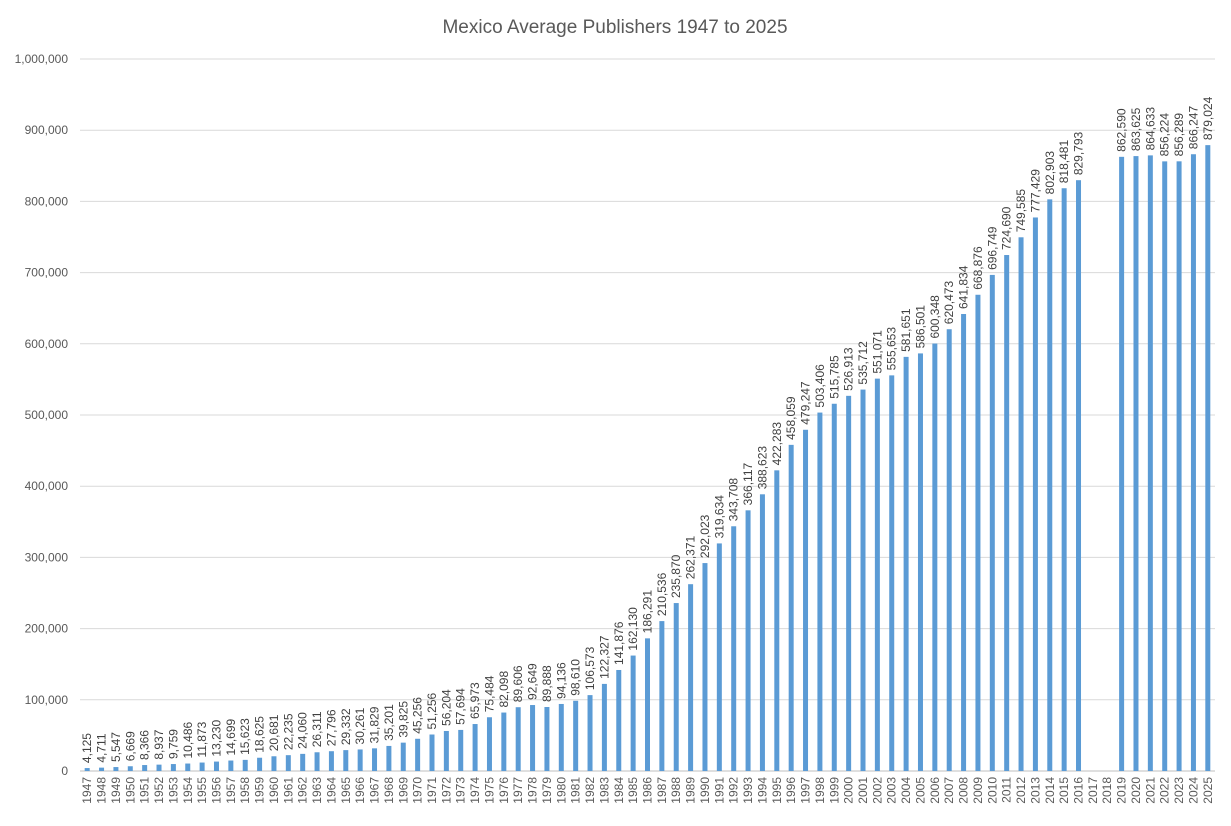 This screenshot has width=1231, height=826. I want to click on data-label: 388,623, so click(762, 468).